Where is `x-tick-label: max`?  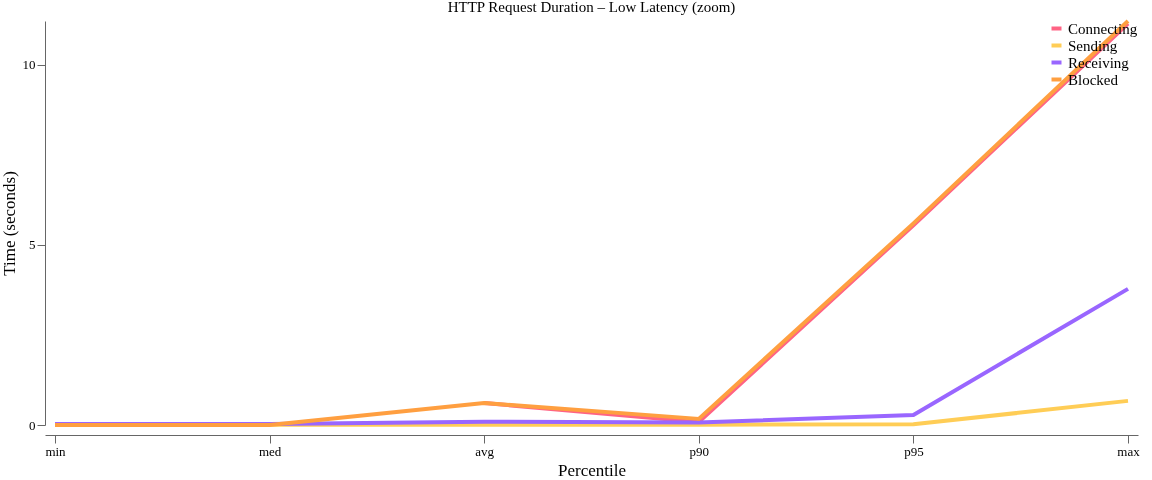 x-tick-label: max is located at coordinates (1129, 451).